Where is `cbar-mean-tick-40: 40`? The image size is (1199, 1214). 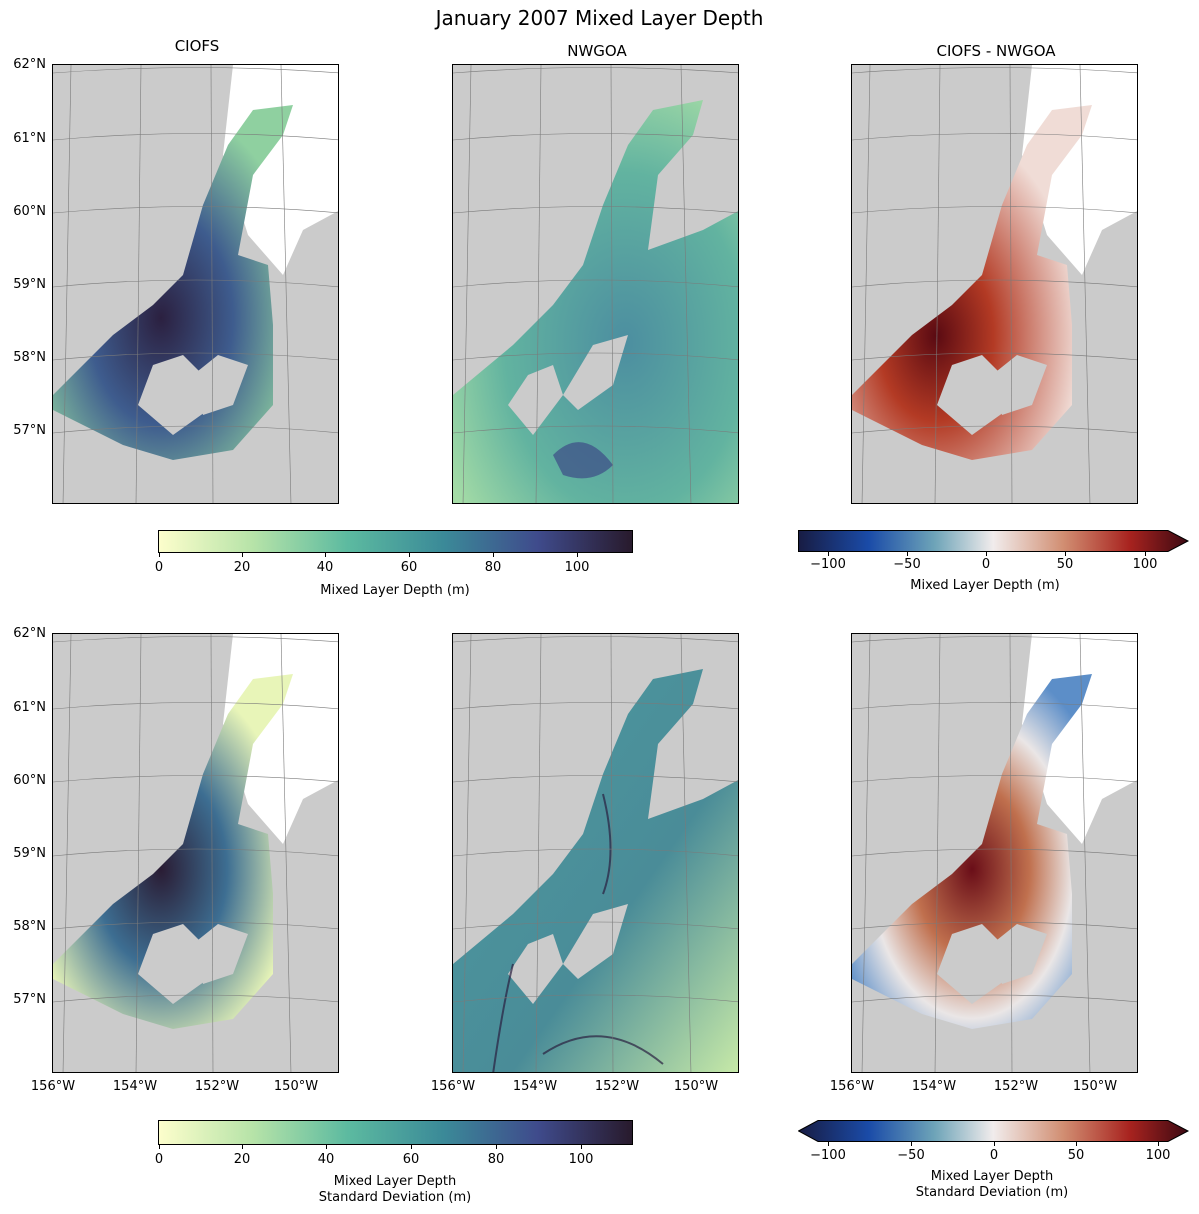 cbar-mean-tick-40: 40 is located at coordinates (325, 567).